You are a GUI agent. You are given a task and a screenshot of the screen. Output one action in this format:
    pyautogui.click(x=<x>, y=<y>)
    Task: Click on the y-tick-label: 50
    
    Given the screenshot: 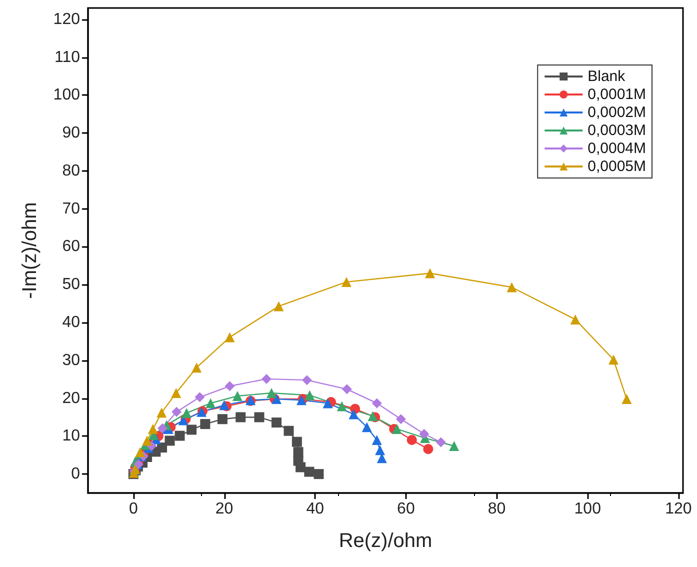 What is the action you would take?
    pyautogui.click(x=71, y=285)
    